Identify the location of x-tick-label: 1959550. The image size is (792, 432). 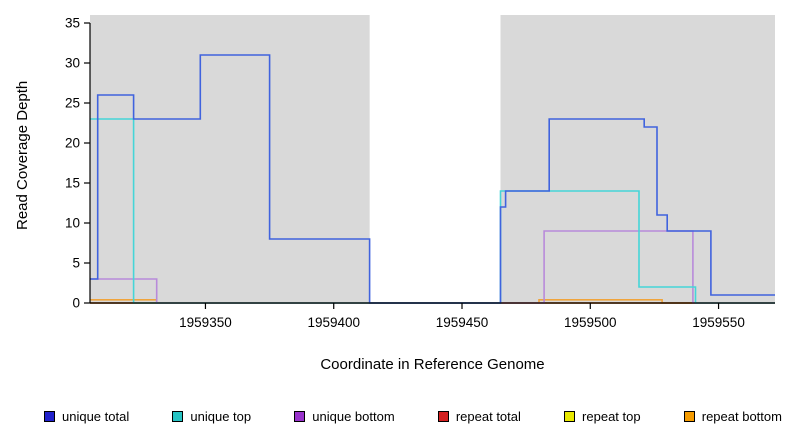
(718, 322).